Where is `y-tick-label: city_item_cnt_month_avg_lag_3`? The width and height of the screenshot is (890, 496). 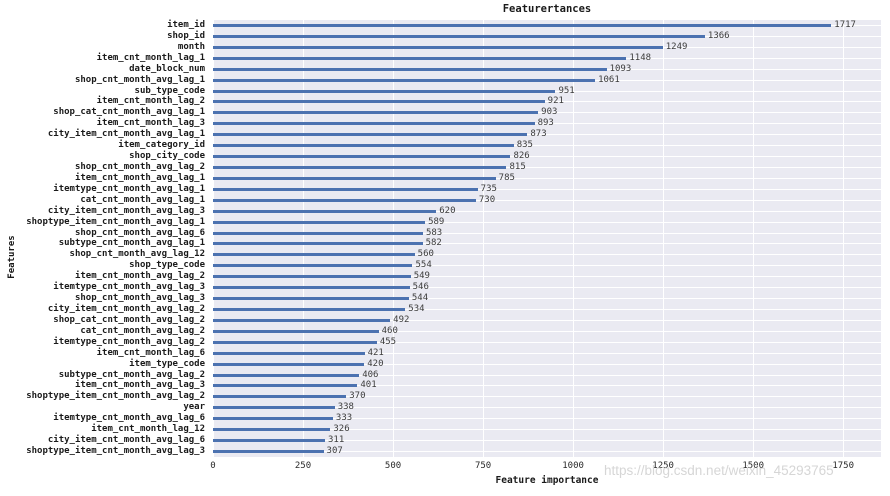 y-tick-label: city_item_cnt_month_avg_lag_3 is located at coordinates (126, 210).